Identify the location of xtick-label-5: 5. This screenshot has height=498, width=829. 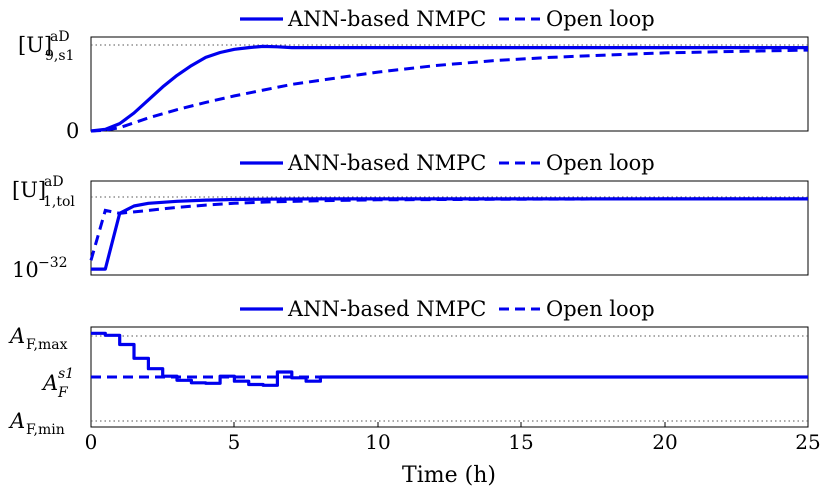
(234, 442).